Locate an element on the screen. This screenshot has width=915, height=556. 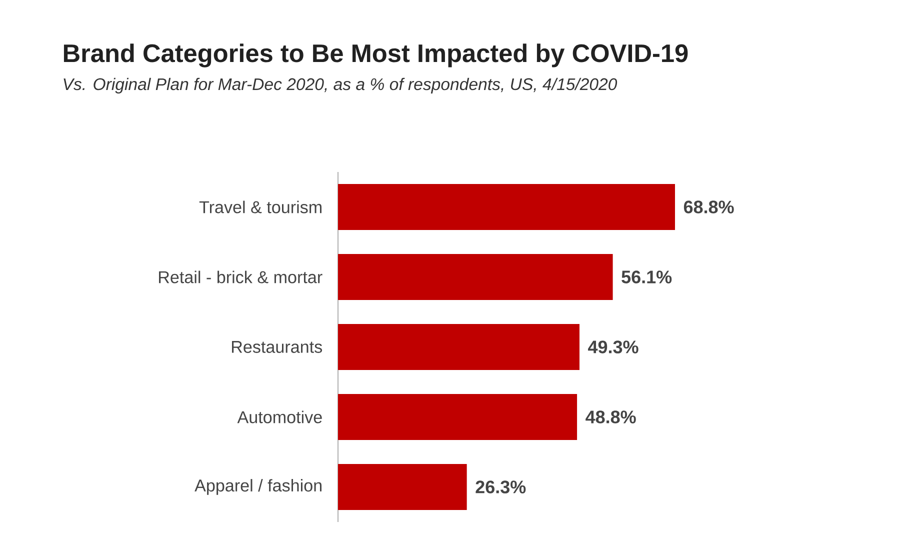
y-tick-label: Travel & tourism is located at coordinates (260, 207).